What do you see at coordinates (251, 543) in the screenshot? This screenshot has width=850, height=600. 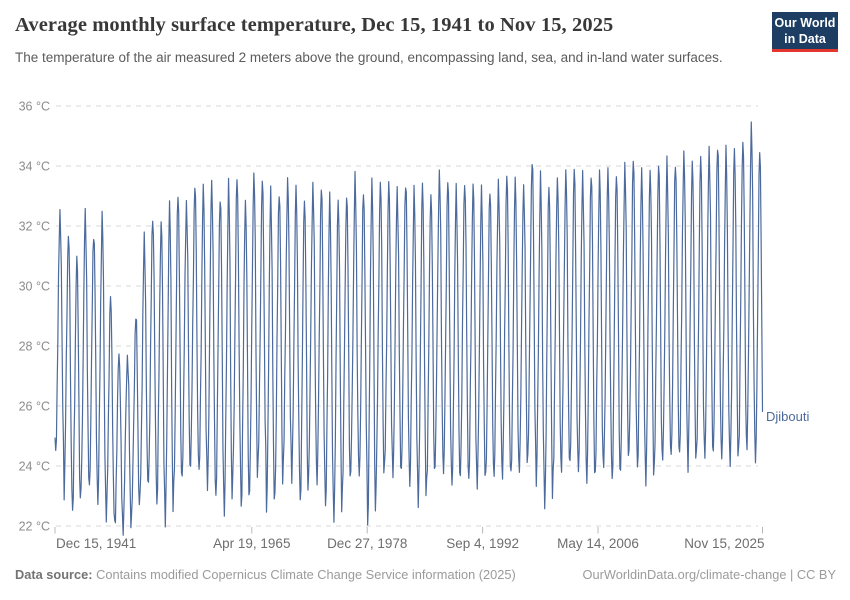 I see `x-tick-label: Apr 19, 1965` at bounding box center [251, 543].